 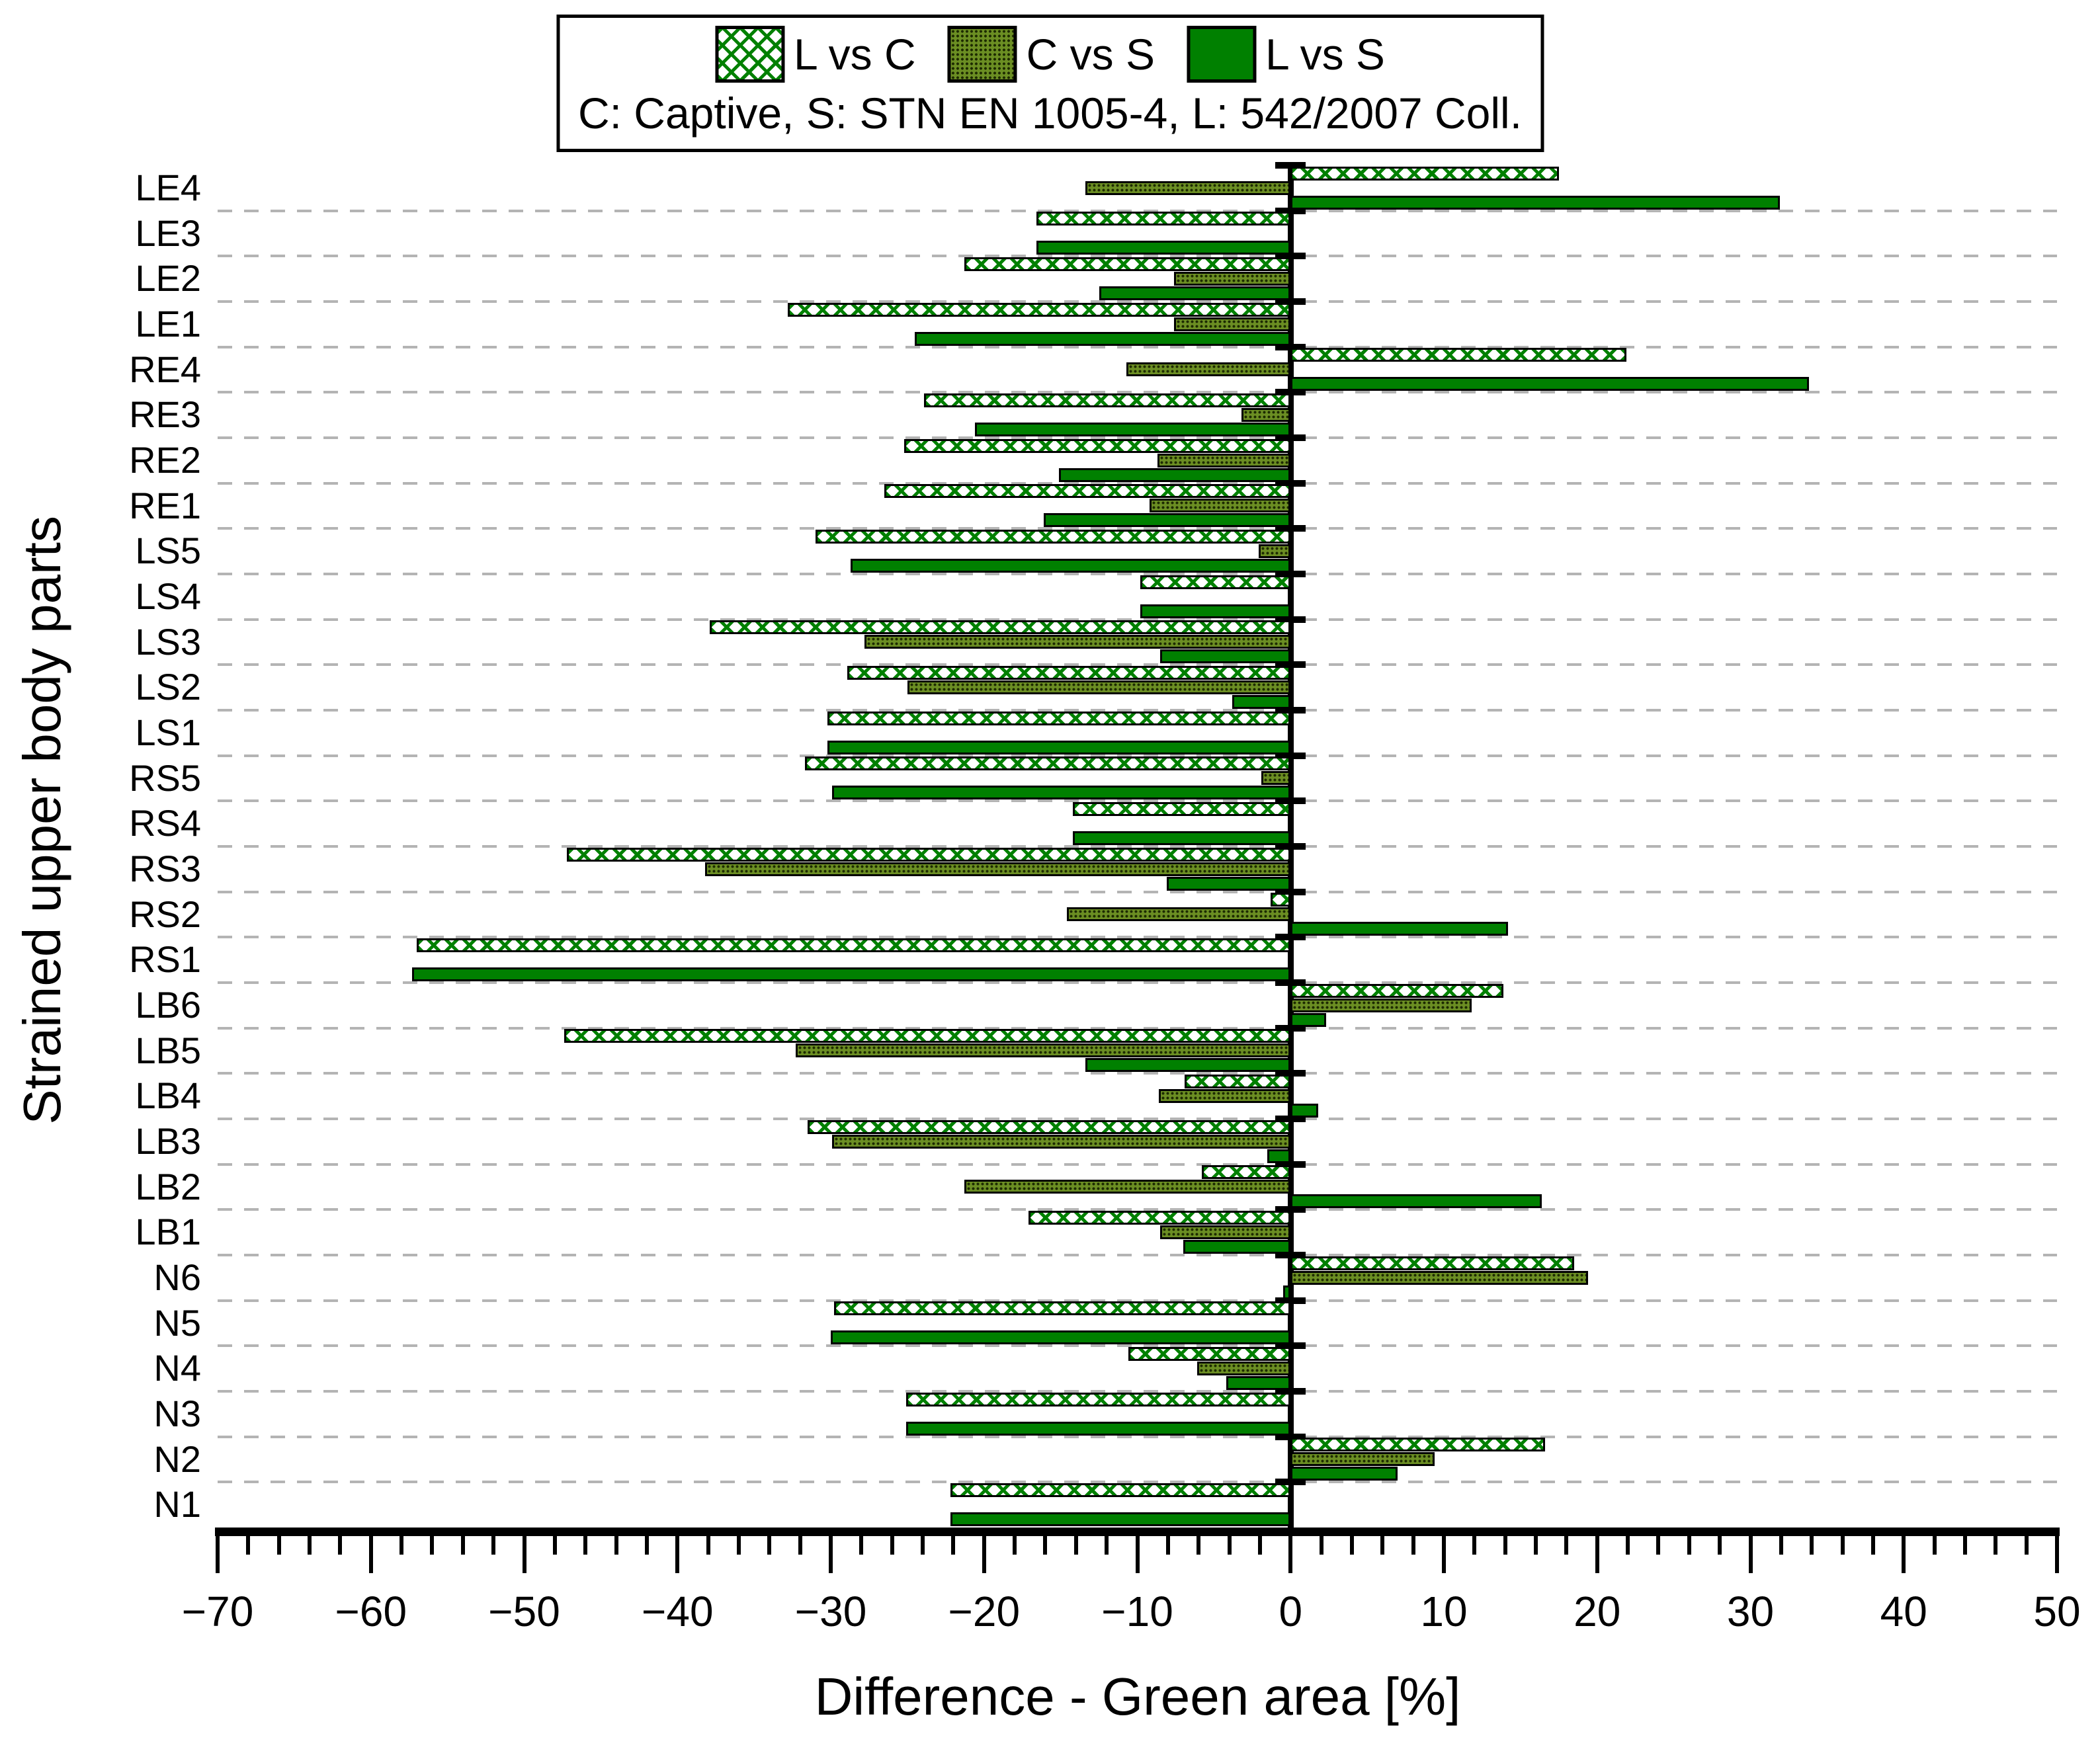 What do you see at coordinates (168, 1050) in the screenshot?
I see `category-label-LB5: LB5` at bounding box center [168, 1050].